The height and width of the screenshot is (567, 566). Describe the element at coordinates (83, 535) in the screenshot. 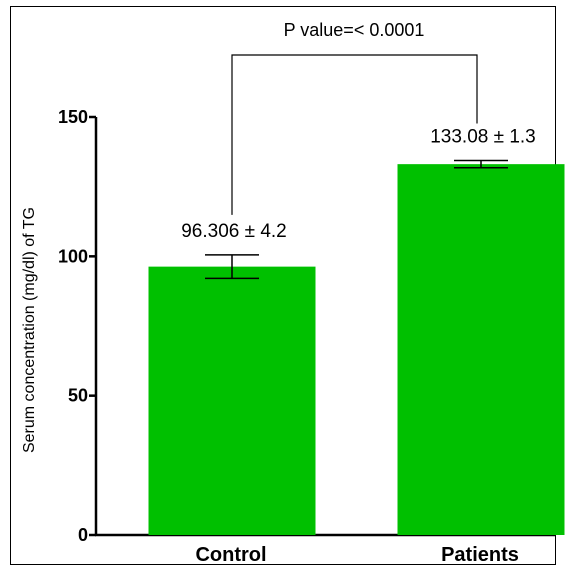

I see `y-tick-label: 0` at that location.